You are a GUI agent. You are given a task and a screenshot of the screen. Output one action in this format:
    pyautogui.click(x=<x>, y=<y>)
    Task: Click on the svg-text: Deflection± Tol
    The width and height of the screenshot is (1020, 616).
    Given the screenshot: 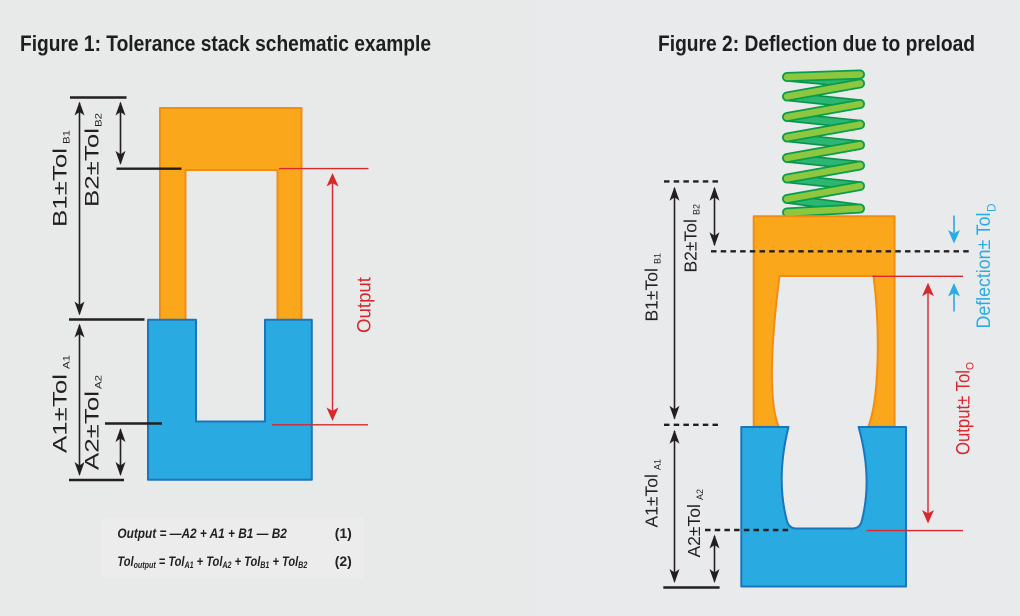 What is the action you would take?
    pyautogui.click(x=984, y=271)
    